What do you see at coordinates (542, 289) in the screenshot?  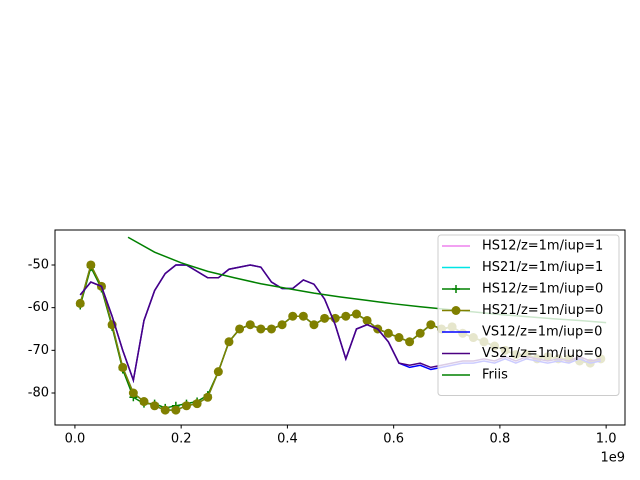 I see `legend-label: HS12/z=1m/iup=0` at bounding box center [542, 289].